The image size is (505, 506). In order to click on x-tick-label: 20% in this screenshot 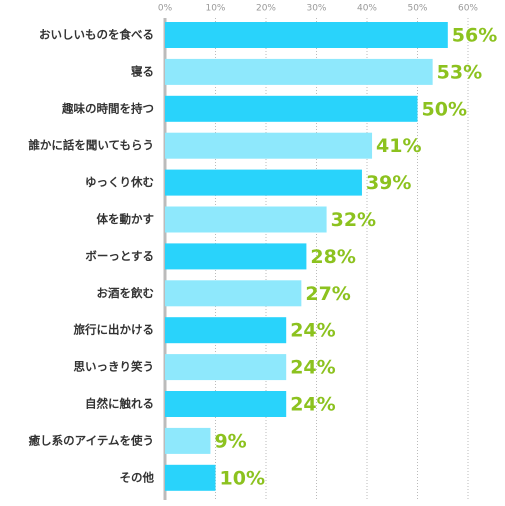, I will do `click(266, 9)`.